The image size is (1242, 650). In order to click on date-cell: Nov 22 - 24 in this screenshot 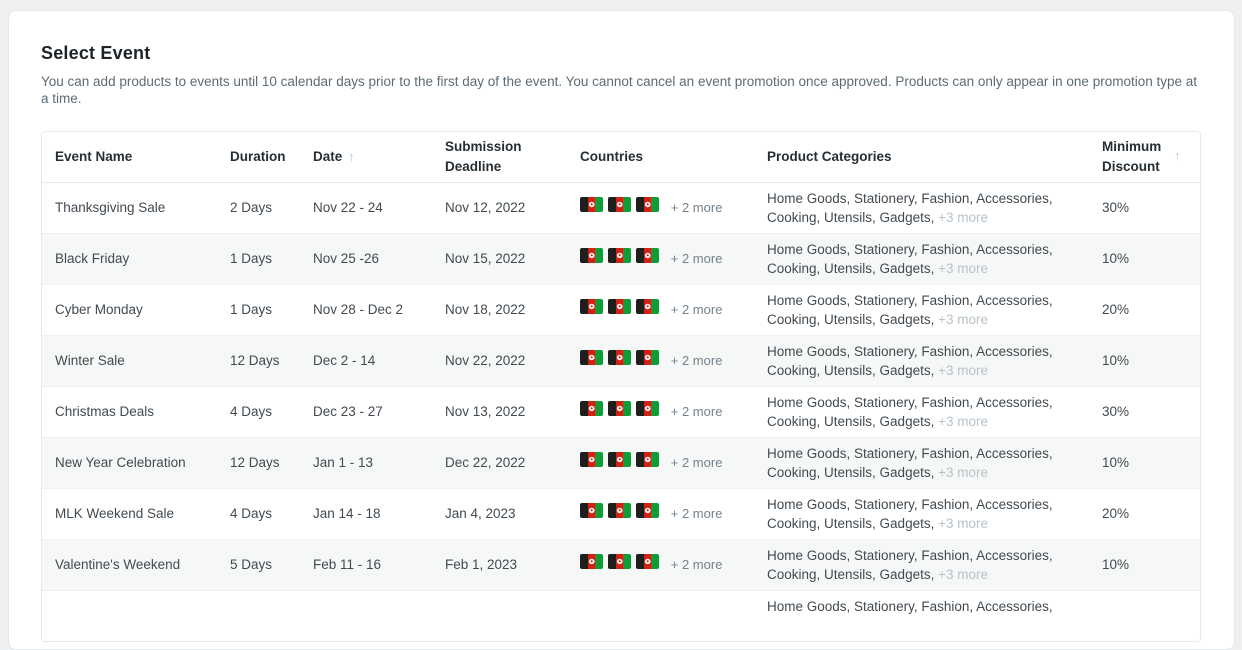, I will do `click(348, 207)`.